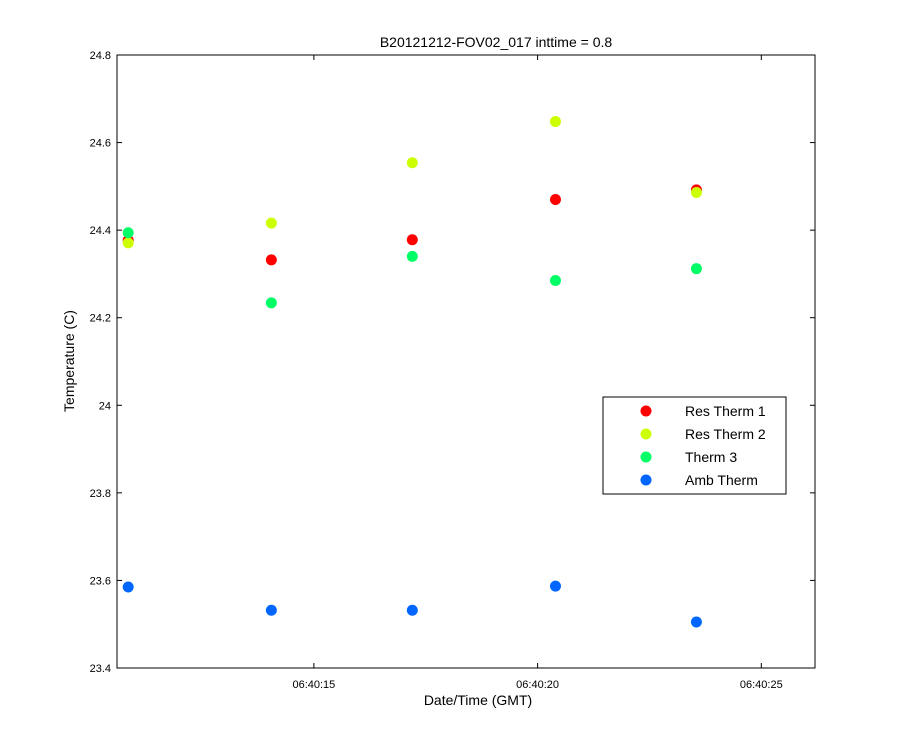 This screenshot has height=750, width=900. Describe the element at coordinates (100, 319) in the screenshot. I see `y-tick-label: 24.2` at that location.